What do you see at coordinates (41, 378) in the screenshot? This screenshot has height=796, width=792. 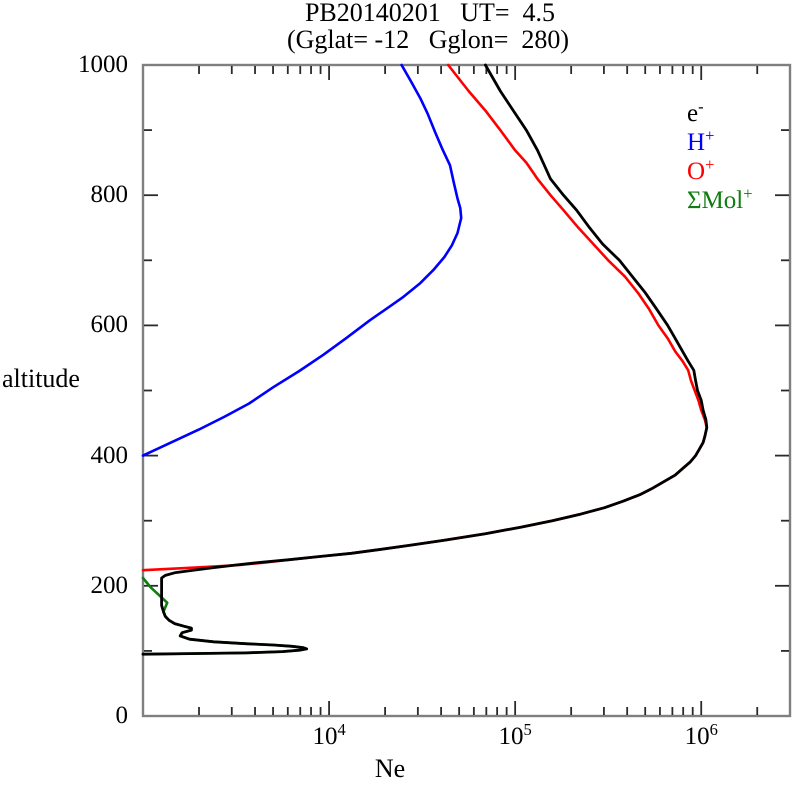 I see `y-axis-label: altitude` at bounding box center [41, 378].